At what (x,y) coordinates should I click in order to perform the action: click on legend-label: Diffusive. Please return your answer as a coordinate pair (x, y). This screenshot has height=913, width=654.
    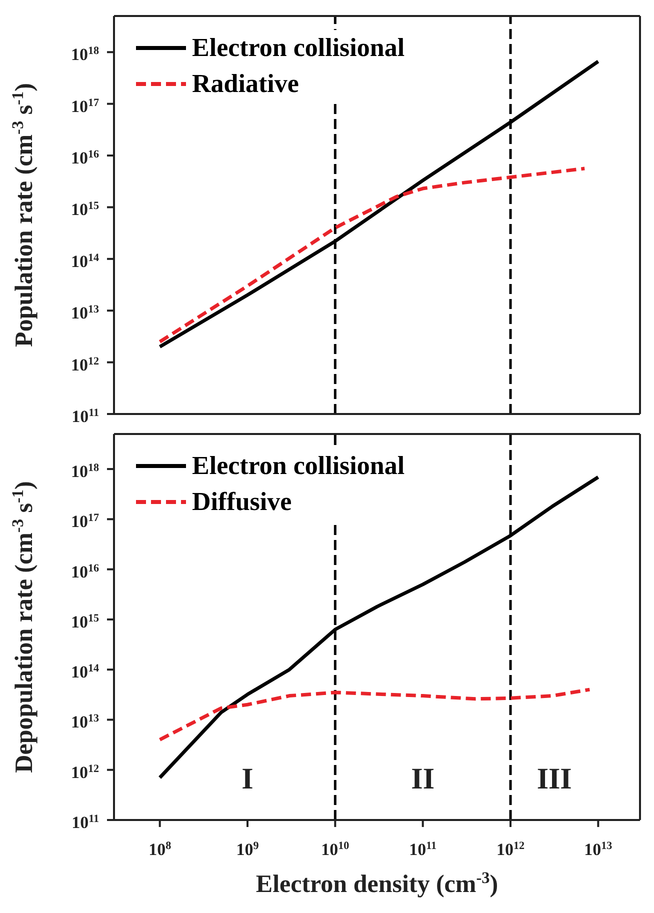
    Looking at the image, I should click on (242, 502).